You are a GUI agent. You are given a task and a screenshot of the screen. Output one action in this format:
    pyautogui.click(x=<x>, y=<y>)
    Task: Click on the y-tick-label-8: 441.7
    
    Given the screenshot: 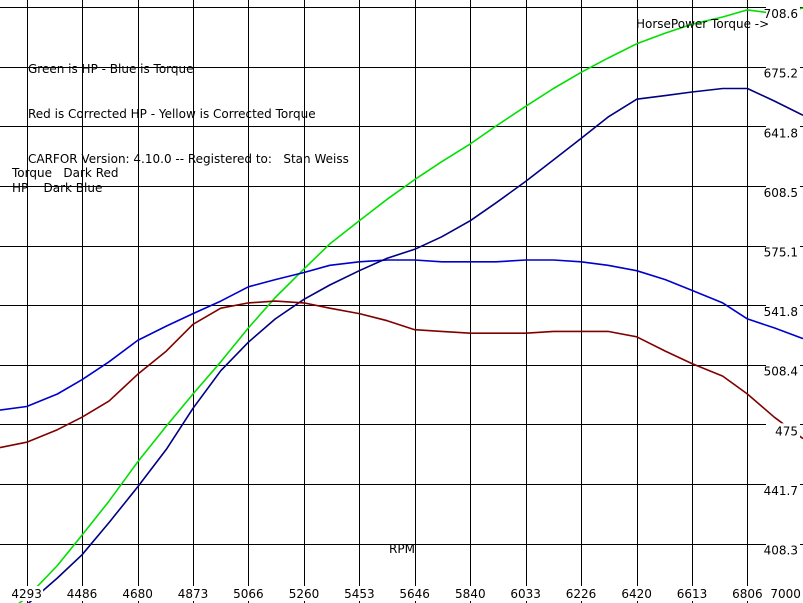 What is the action you would take?
    pyautogui.click(x=781, y=491)
    